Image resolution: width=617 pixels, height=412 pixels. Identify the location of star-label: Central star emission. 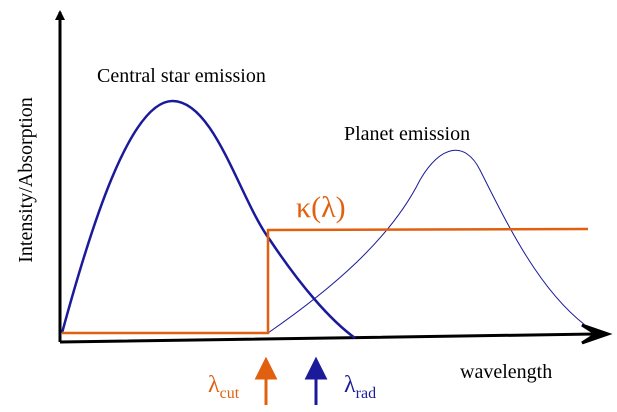
(181, 76).